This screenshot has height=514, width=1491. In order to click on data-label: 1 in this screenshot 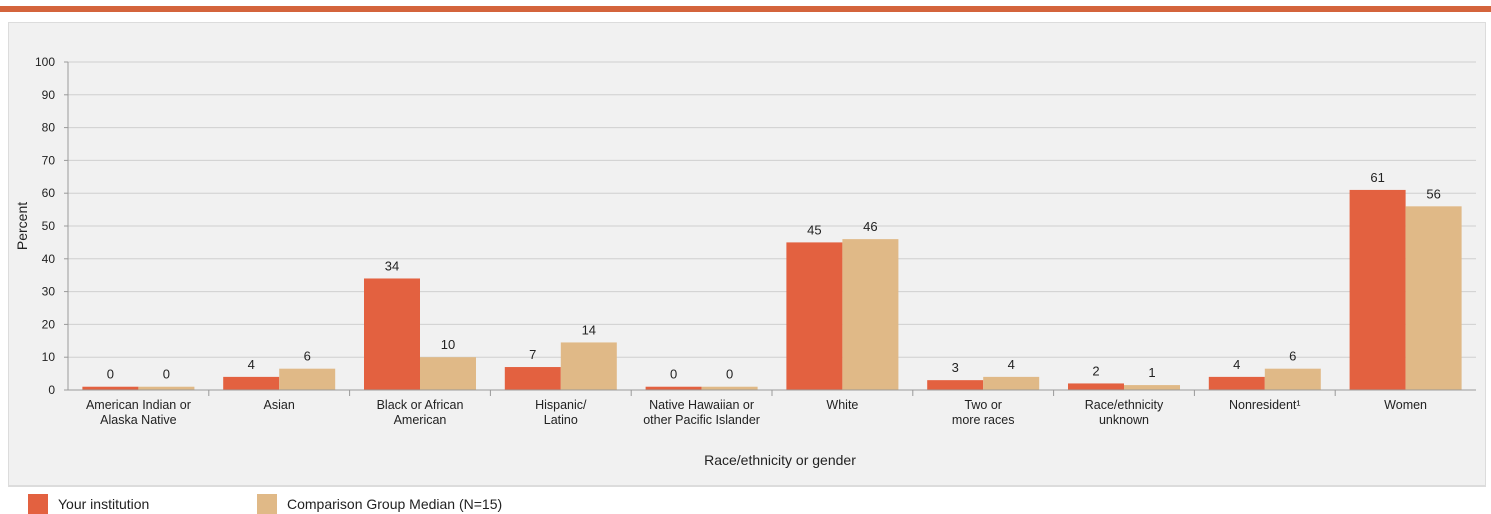, I will do `click(1151, 372)`.